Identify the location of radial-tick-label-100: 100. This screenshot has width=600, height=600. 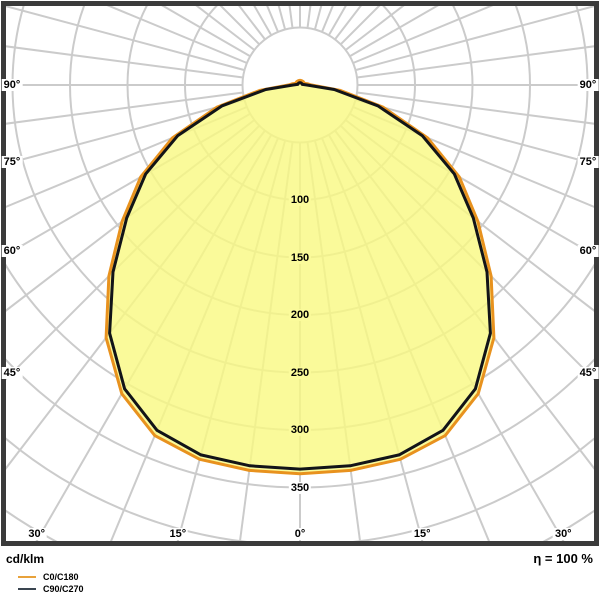
(300, 200).